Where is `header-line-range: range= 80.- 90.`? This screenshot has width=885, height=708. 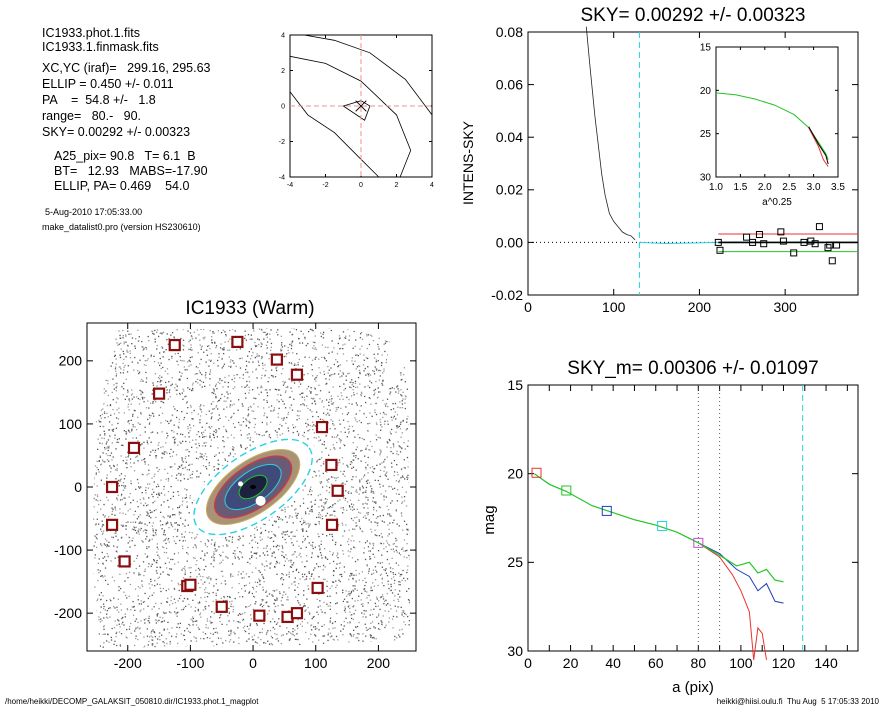 header-line-range: range= 80.- 90. is located at coordinates (92, 116).